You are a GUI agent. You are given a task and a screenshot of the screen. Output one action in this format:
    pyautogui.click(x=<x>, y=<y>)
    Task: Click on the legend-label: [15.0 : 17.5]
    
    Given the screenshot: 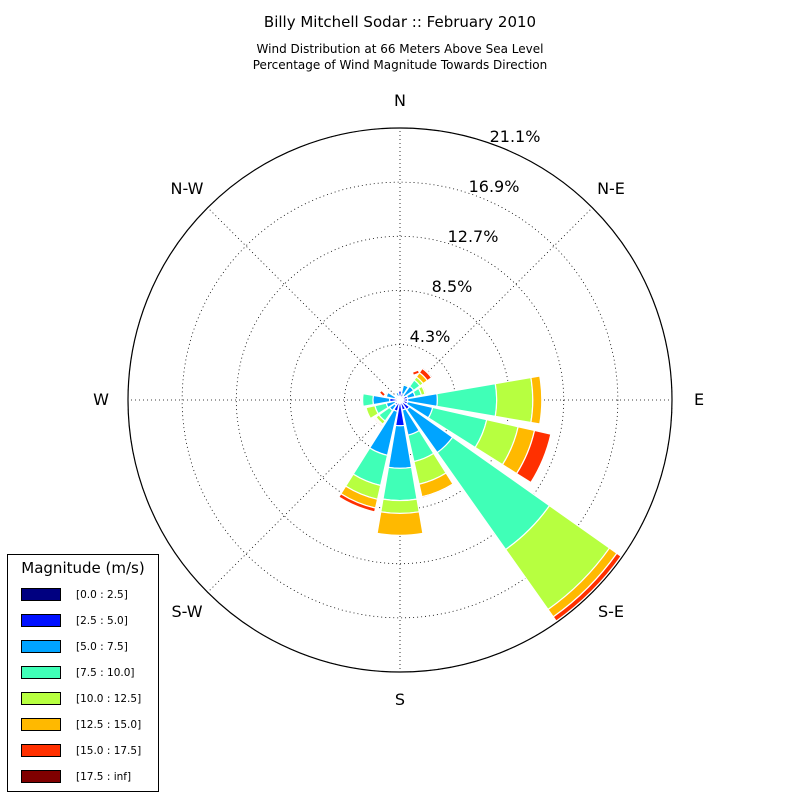 What is the action you would take?
    pyautogui.click(x=109, y=751)
    